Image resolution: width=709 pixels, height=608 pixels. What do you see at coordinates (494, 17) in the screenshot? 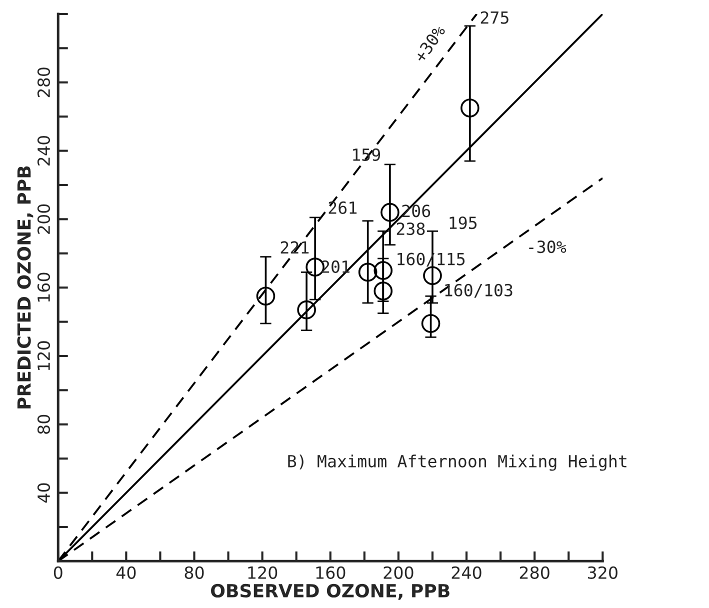
I see `annotation: 275` at bounding box center [494, 17].